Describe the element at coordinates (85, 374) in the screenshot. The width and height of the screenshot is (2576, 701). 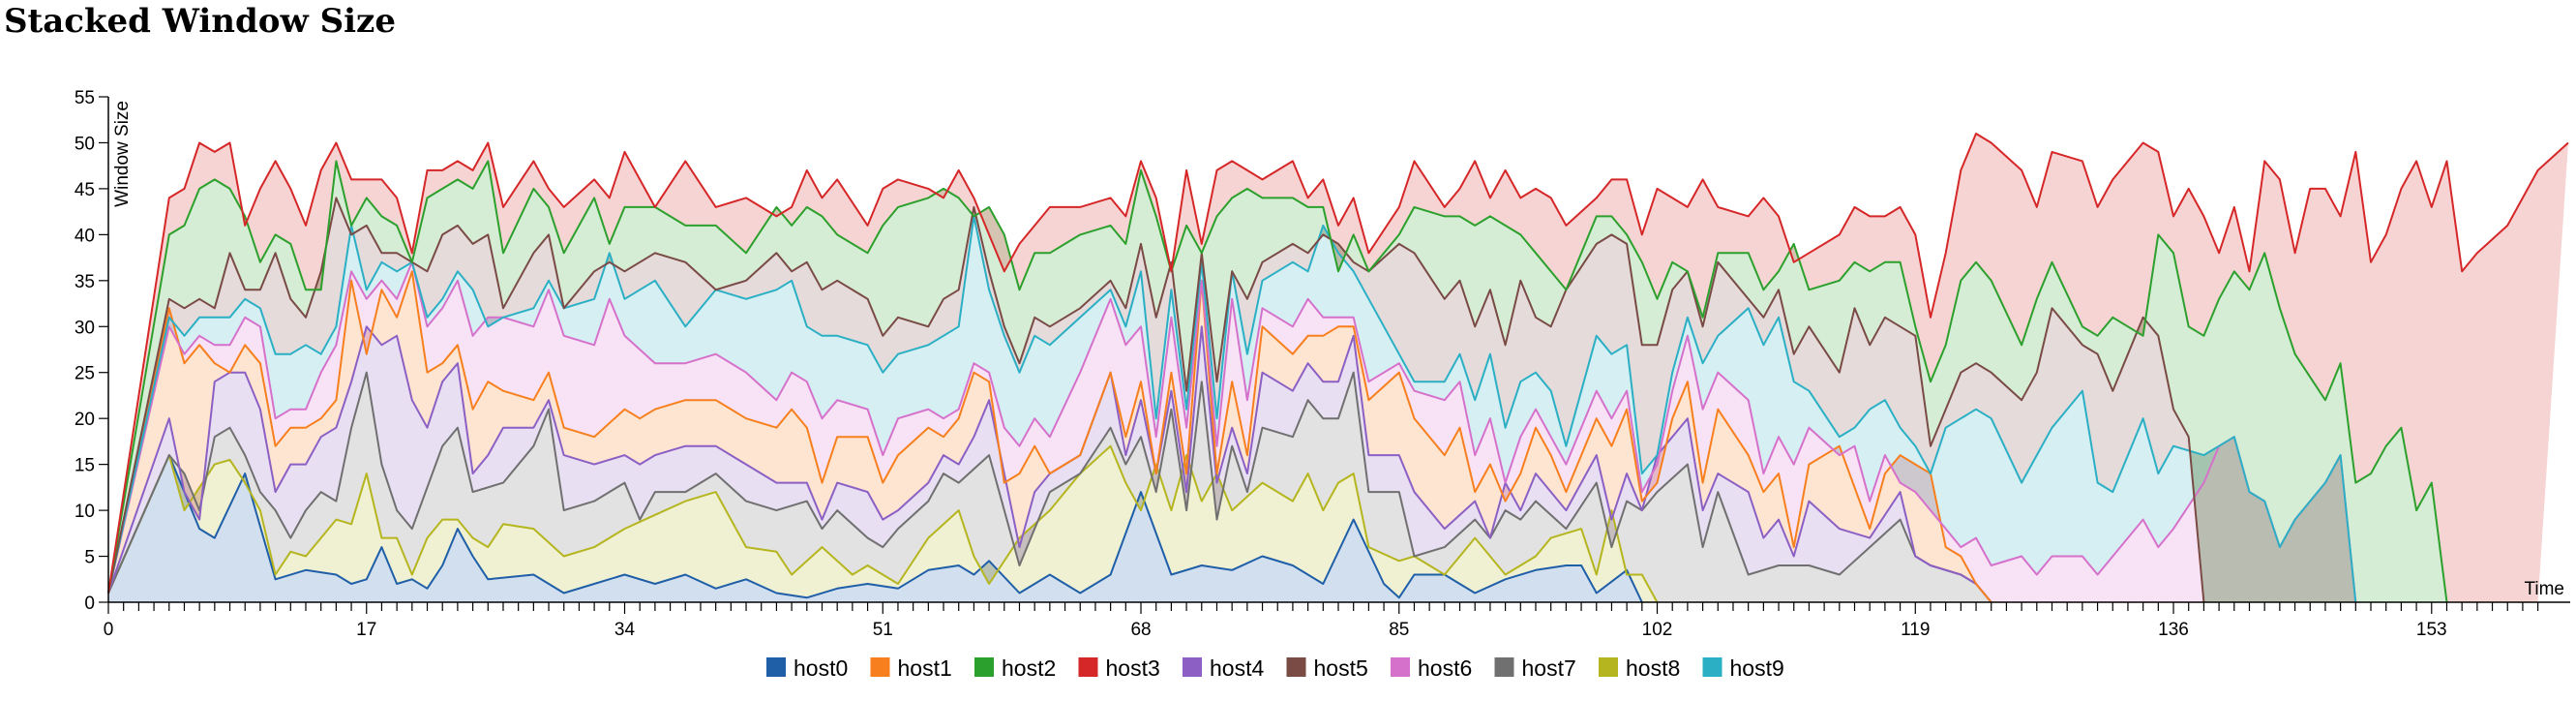
I see `y-tick-label: 25` at that location.